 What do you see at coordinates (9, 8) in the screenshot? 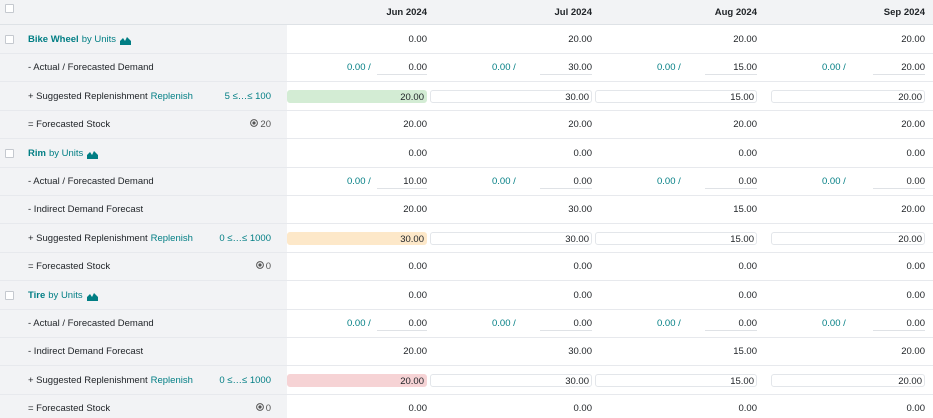
I see `select-all-checkbox` at bounding box center [9, 8].